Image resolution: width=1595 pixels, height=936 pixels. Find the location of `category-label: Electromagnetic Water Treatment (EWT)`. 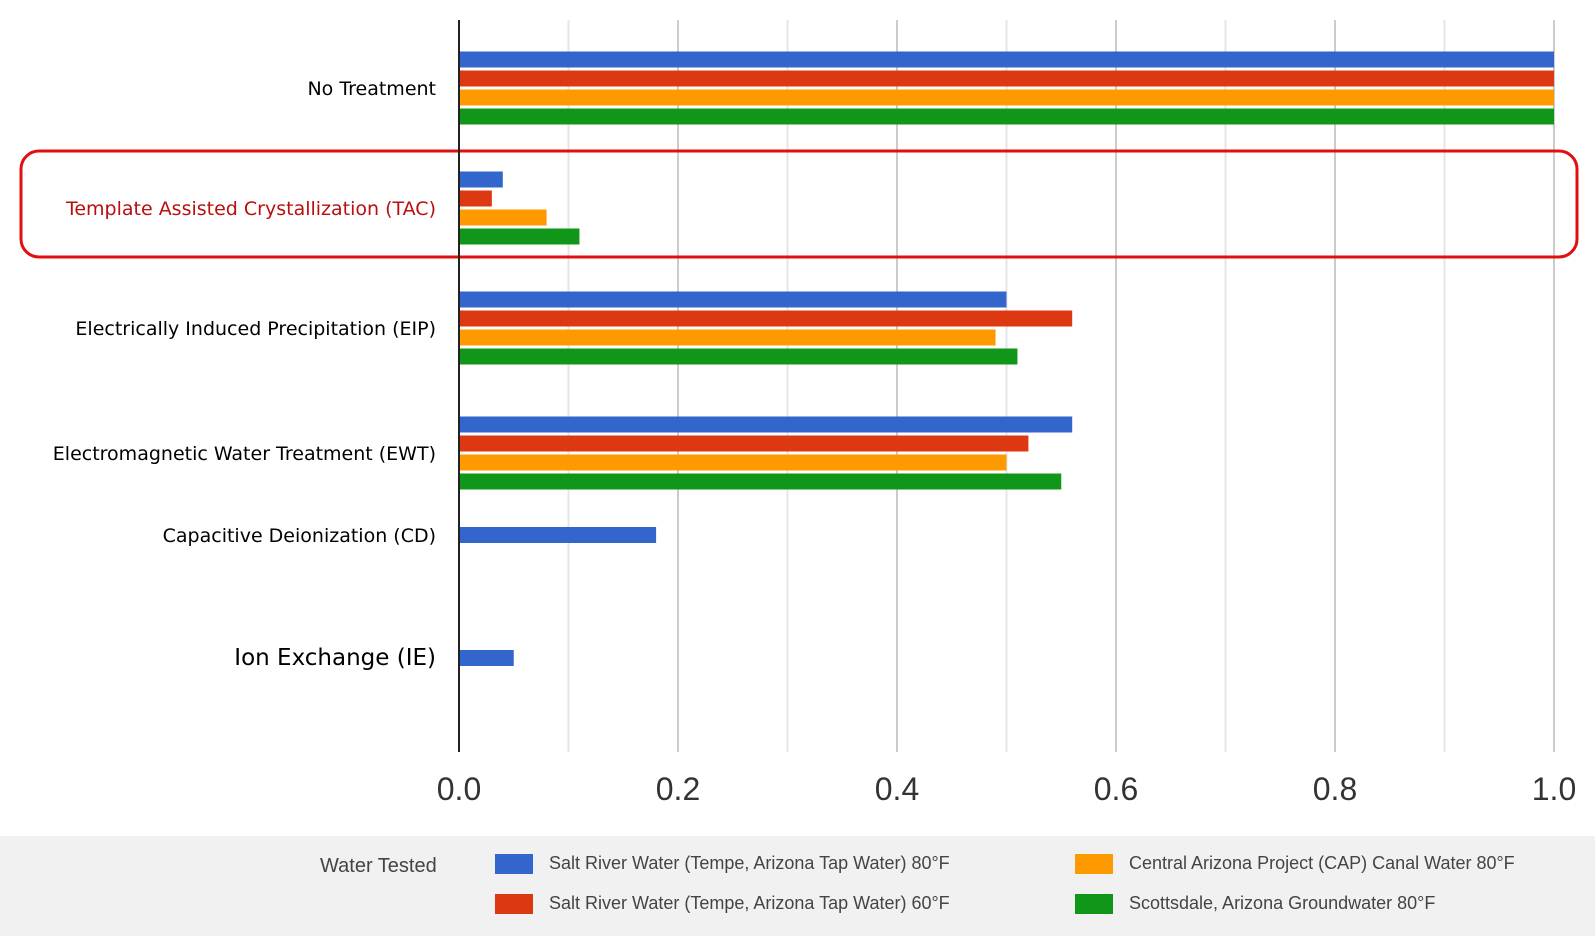

category-label: Electromagnetic Water Treatment (EWT) is located at coordinates (244, 454).